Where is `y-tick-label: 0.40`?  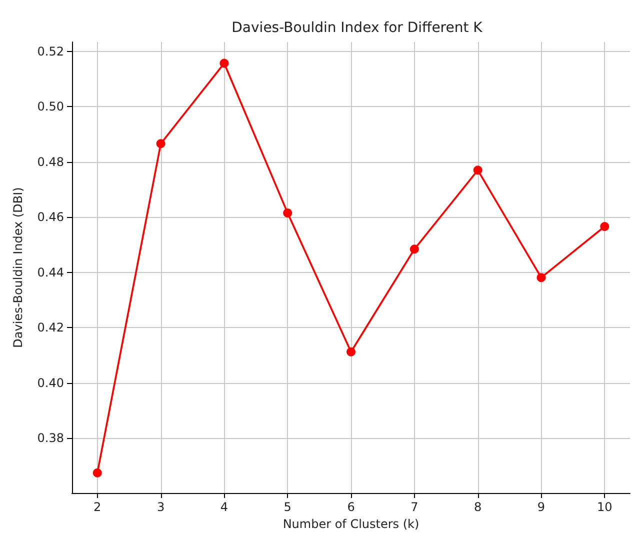
y-tick-label: 0.40 is located at coordinates (50, 383).